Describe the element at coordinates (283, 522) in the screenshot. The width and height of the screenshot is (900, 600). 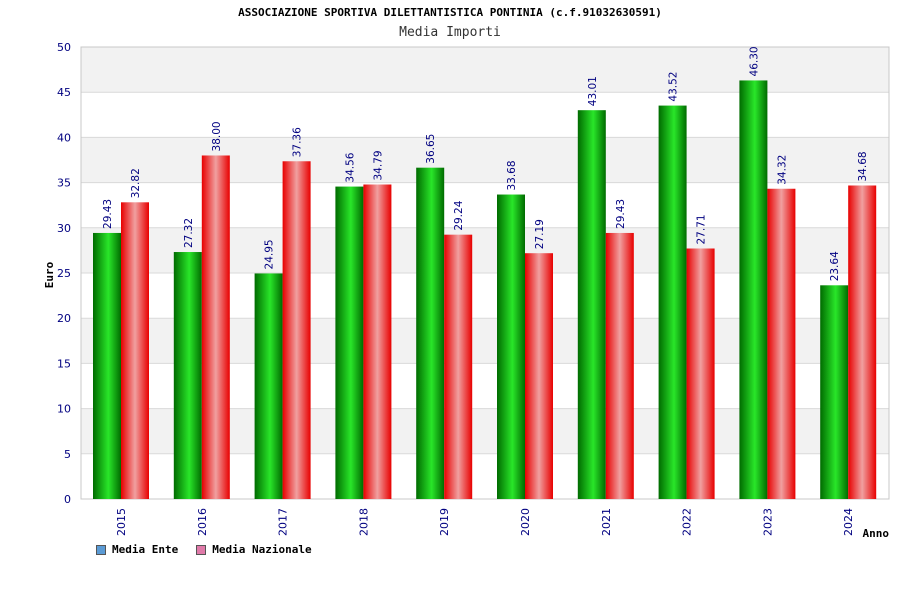
I see `x-tick-label: 2017` at that location.